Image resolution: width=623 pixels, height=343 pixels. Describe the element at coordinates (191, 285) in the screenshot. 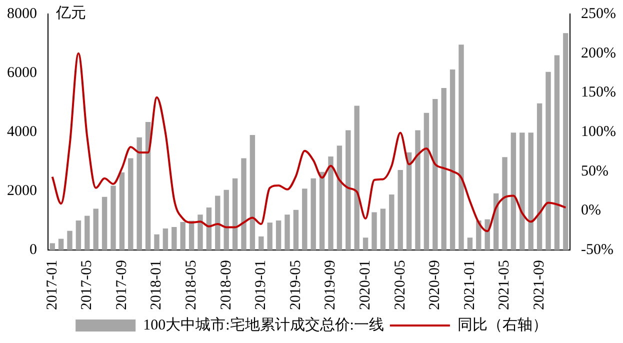

I see `x-tick-label: 2018-05` at that location.